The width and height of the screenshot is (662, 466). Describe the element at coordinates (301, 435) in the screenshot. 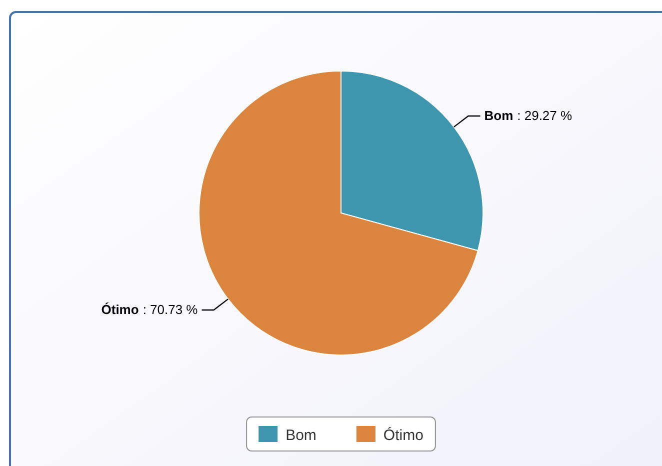

I see `legend-label: Bom` at that location.